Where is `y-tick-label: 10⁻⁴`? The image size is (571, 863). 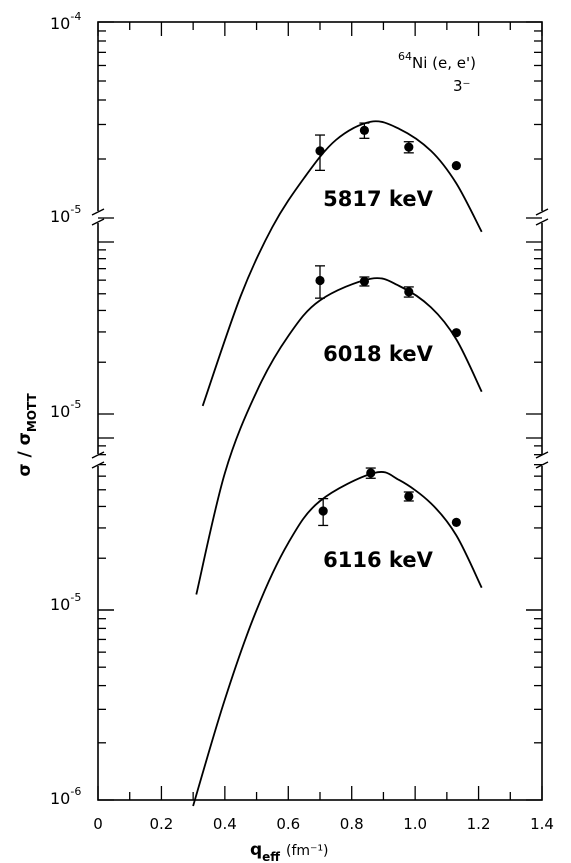
y-tick-label: 10⁻⁴ is located at coordinates (65, 21).